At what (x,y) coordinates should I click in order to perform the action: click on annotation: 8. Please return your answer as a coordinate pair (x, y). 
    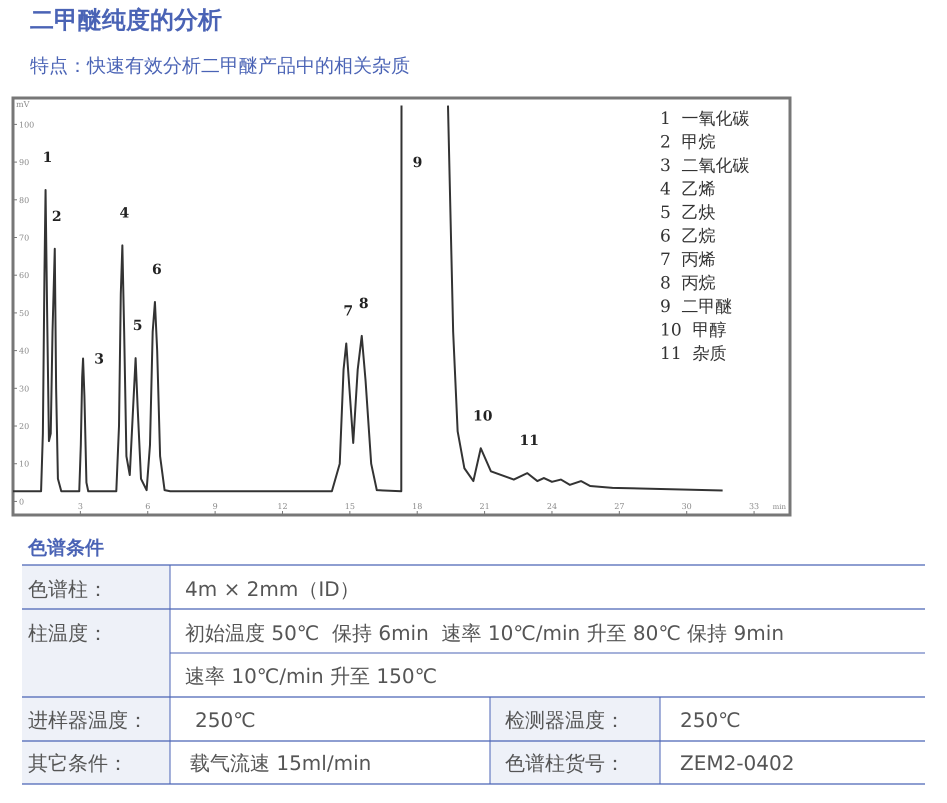
    Looking at the image, I should click on (363, 304).